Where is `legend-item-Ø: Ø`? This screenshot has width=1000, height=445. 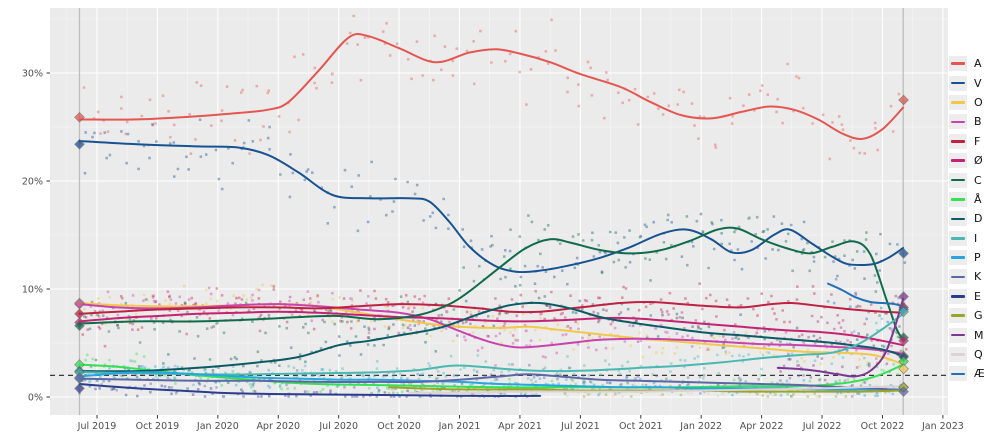 legend-item-Ø: Ø is located at coordinates (974, 160).